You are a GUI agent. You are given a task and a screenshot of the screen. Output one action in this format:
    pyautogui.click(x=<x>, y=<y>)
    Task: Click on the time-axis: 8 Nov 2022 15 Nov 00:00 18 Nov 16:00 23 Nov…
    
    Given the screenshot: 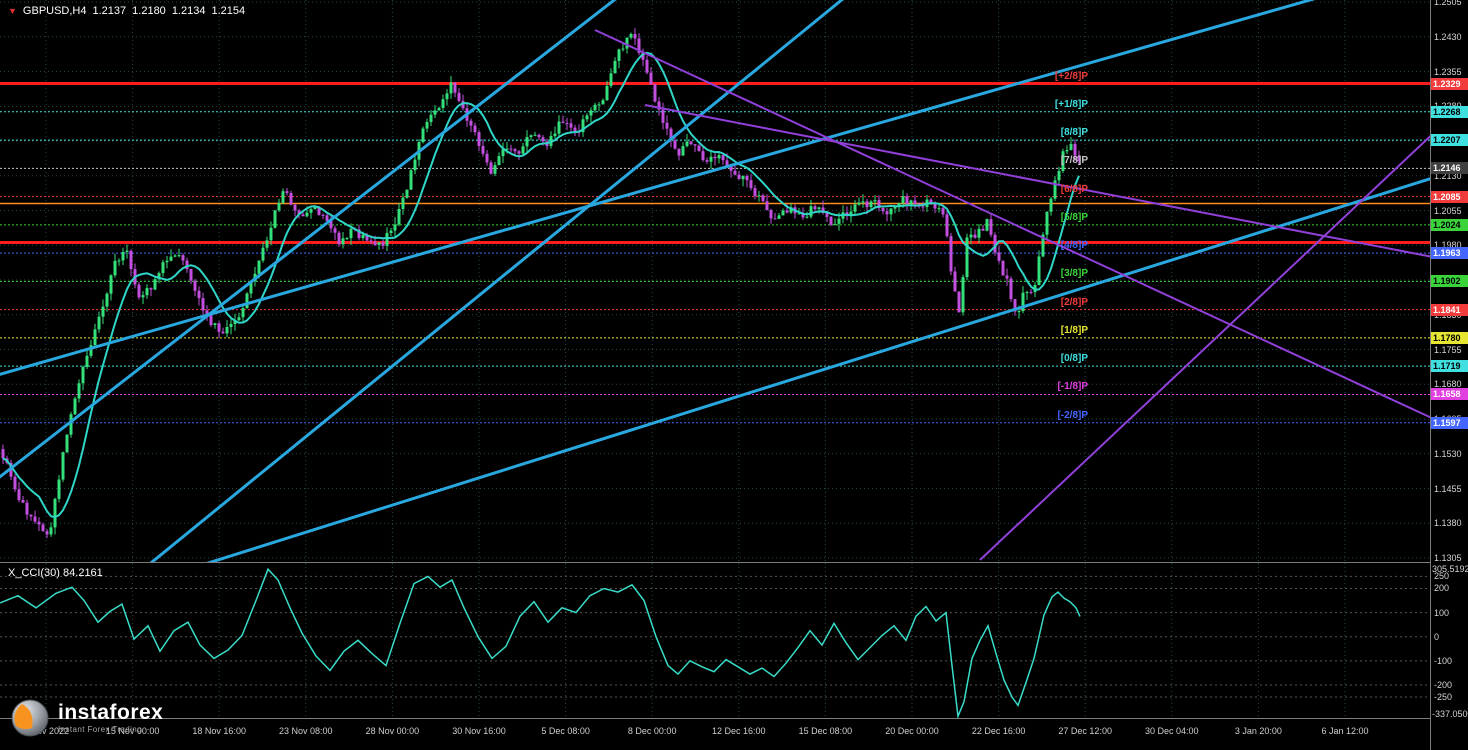 What is the action you would take?
    pyautogui.click(x=715, y=734)
    